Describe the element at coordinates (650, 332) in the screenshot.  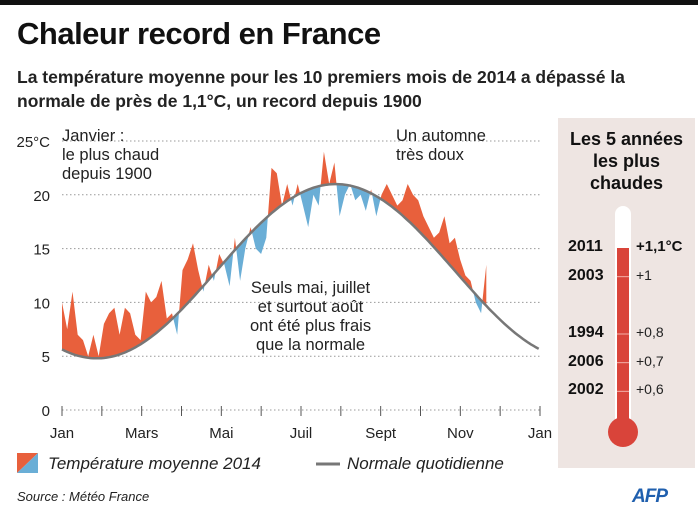
I see `thermometer-anomaly: +0,8` at that location.